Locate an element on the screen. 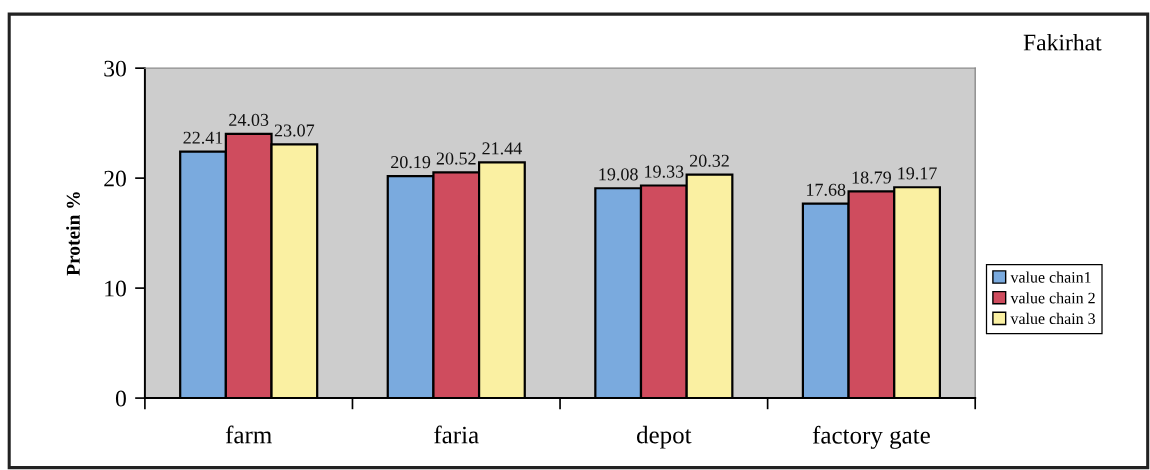  x-tick-label: faria is located at coordinates (456, 434).